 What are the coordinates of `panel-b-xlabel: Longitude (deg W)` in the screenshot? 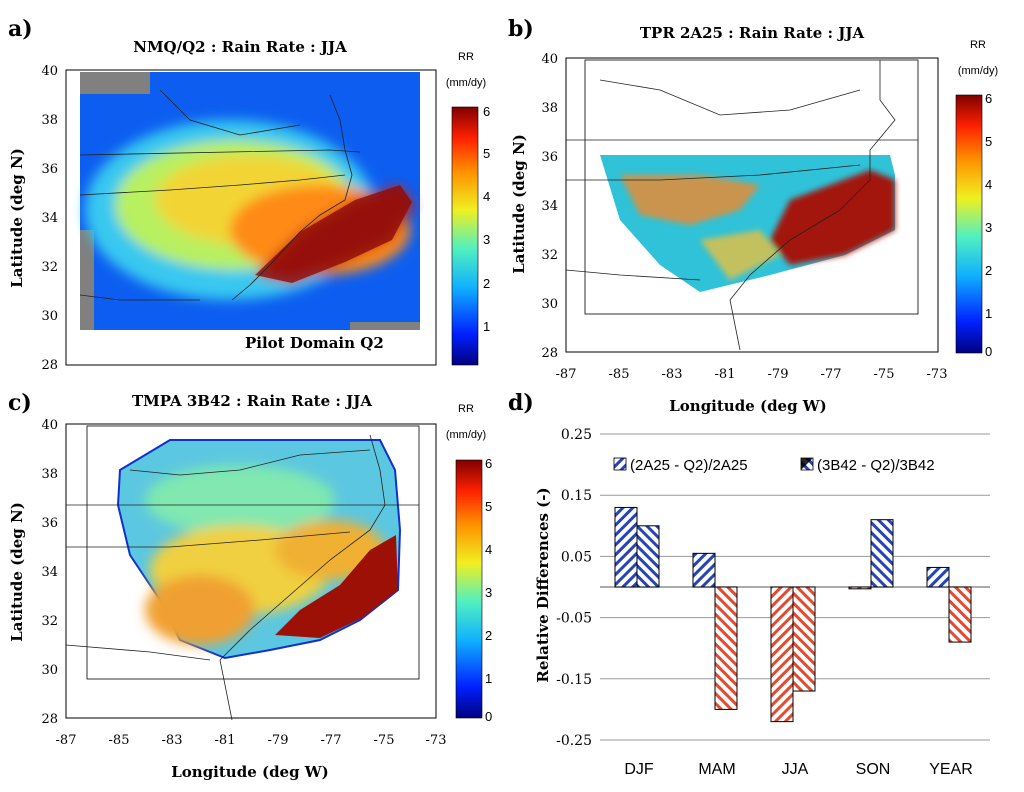 It's located at (748, 406).